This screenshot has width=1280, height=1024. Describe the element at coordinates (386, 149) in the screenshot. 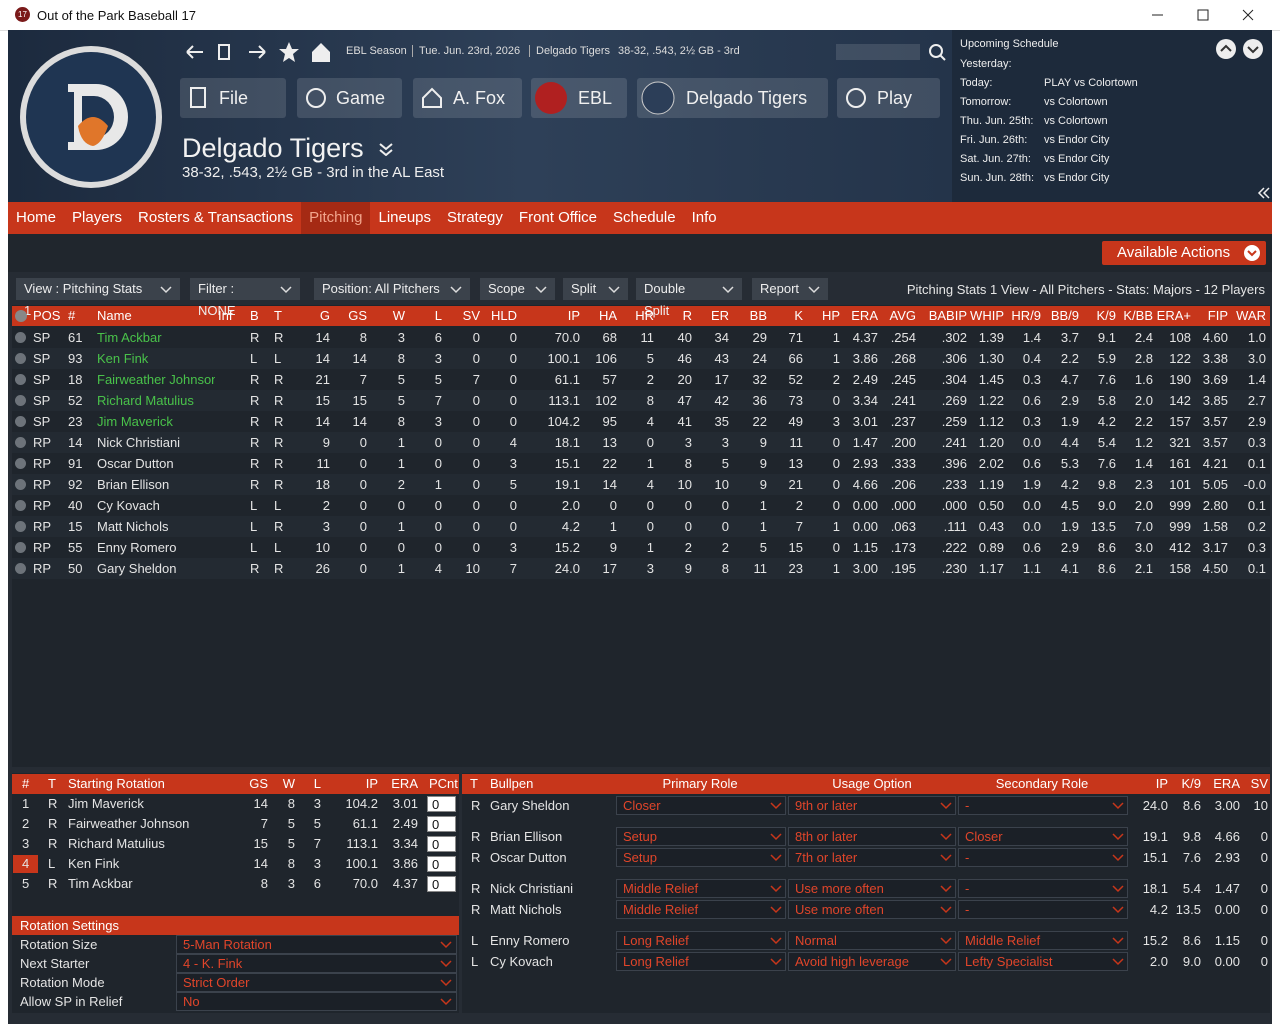

I see `team-menu-chevron` at that location.